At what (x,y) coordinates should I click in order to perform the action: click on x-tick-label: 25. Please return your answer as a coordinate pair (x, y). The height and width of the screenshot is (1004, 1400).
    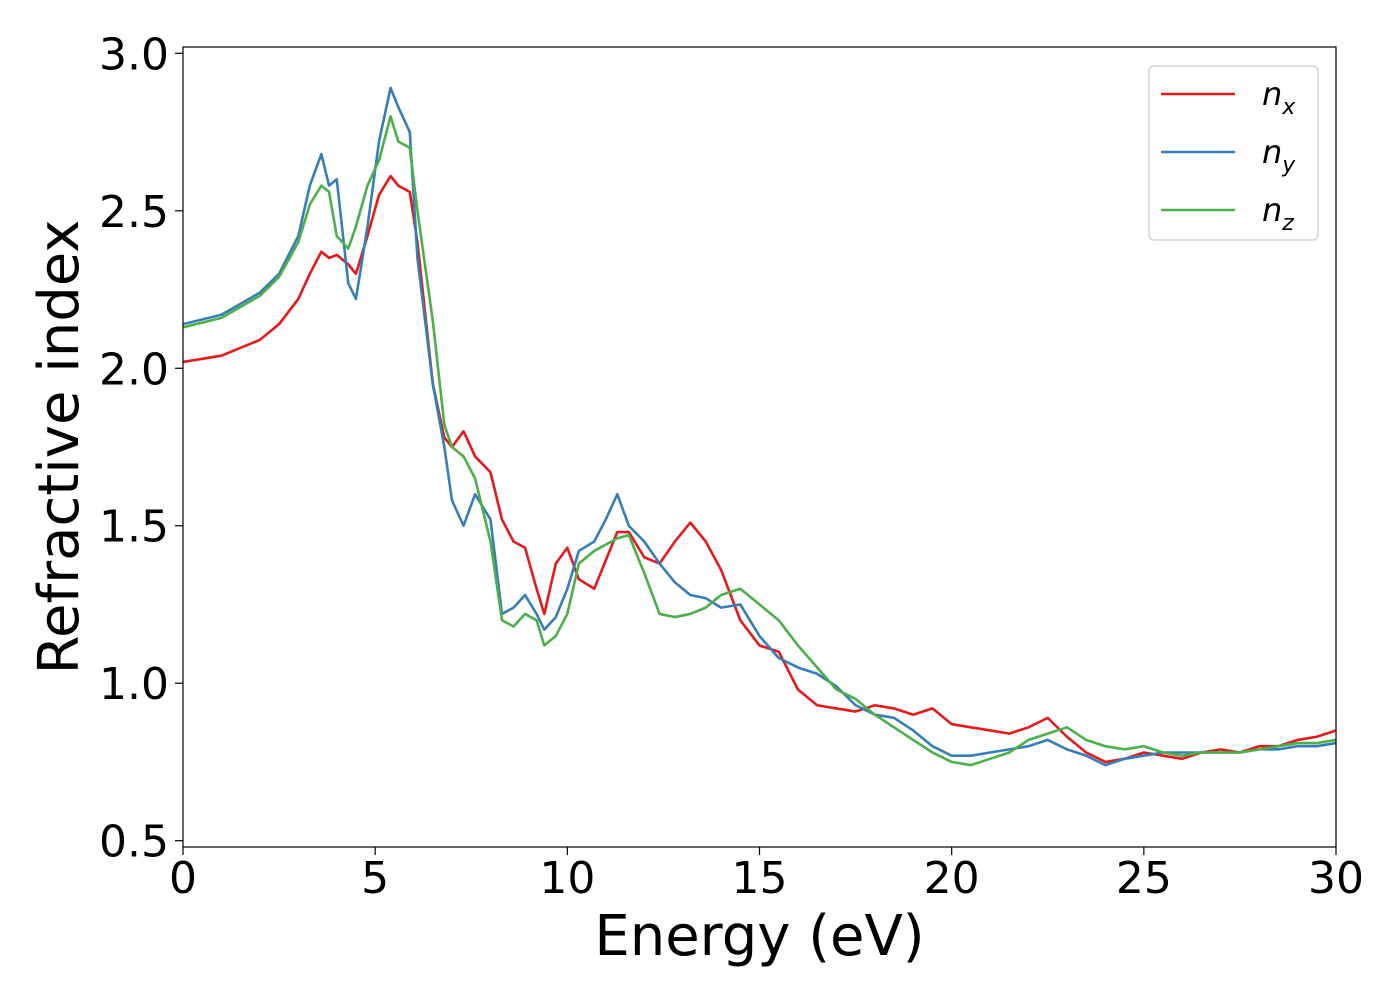
    Looking at the image, I should click on (1144, 878).